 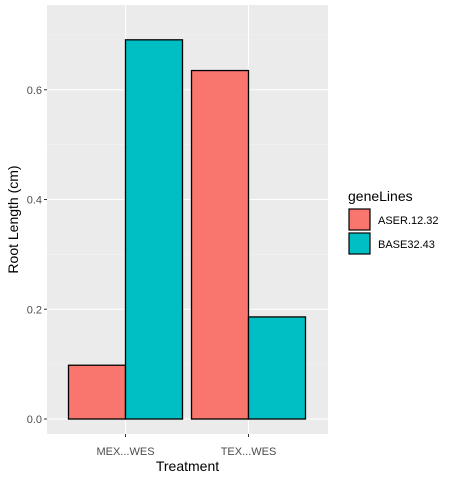 What do you see at coordinates (13, 219) in the screenshot?
I see `y-axis-title: Root Length (cm)` at bounding box center [13, 219].